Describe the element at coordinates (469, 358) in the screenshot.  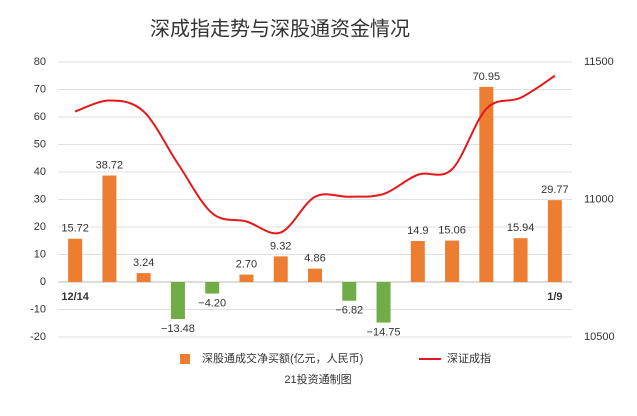
I see `legend-label: 深证成指` at that location.